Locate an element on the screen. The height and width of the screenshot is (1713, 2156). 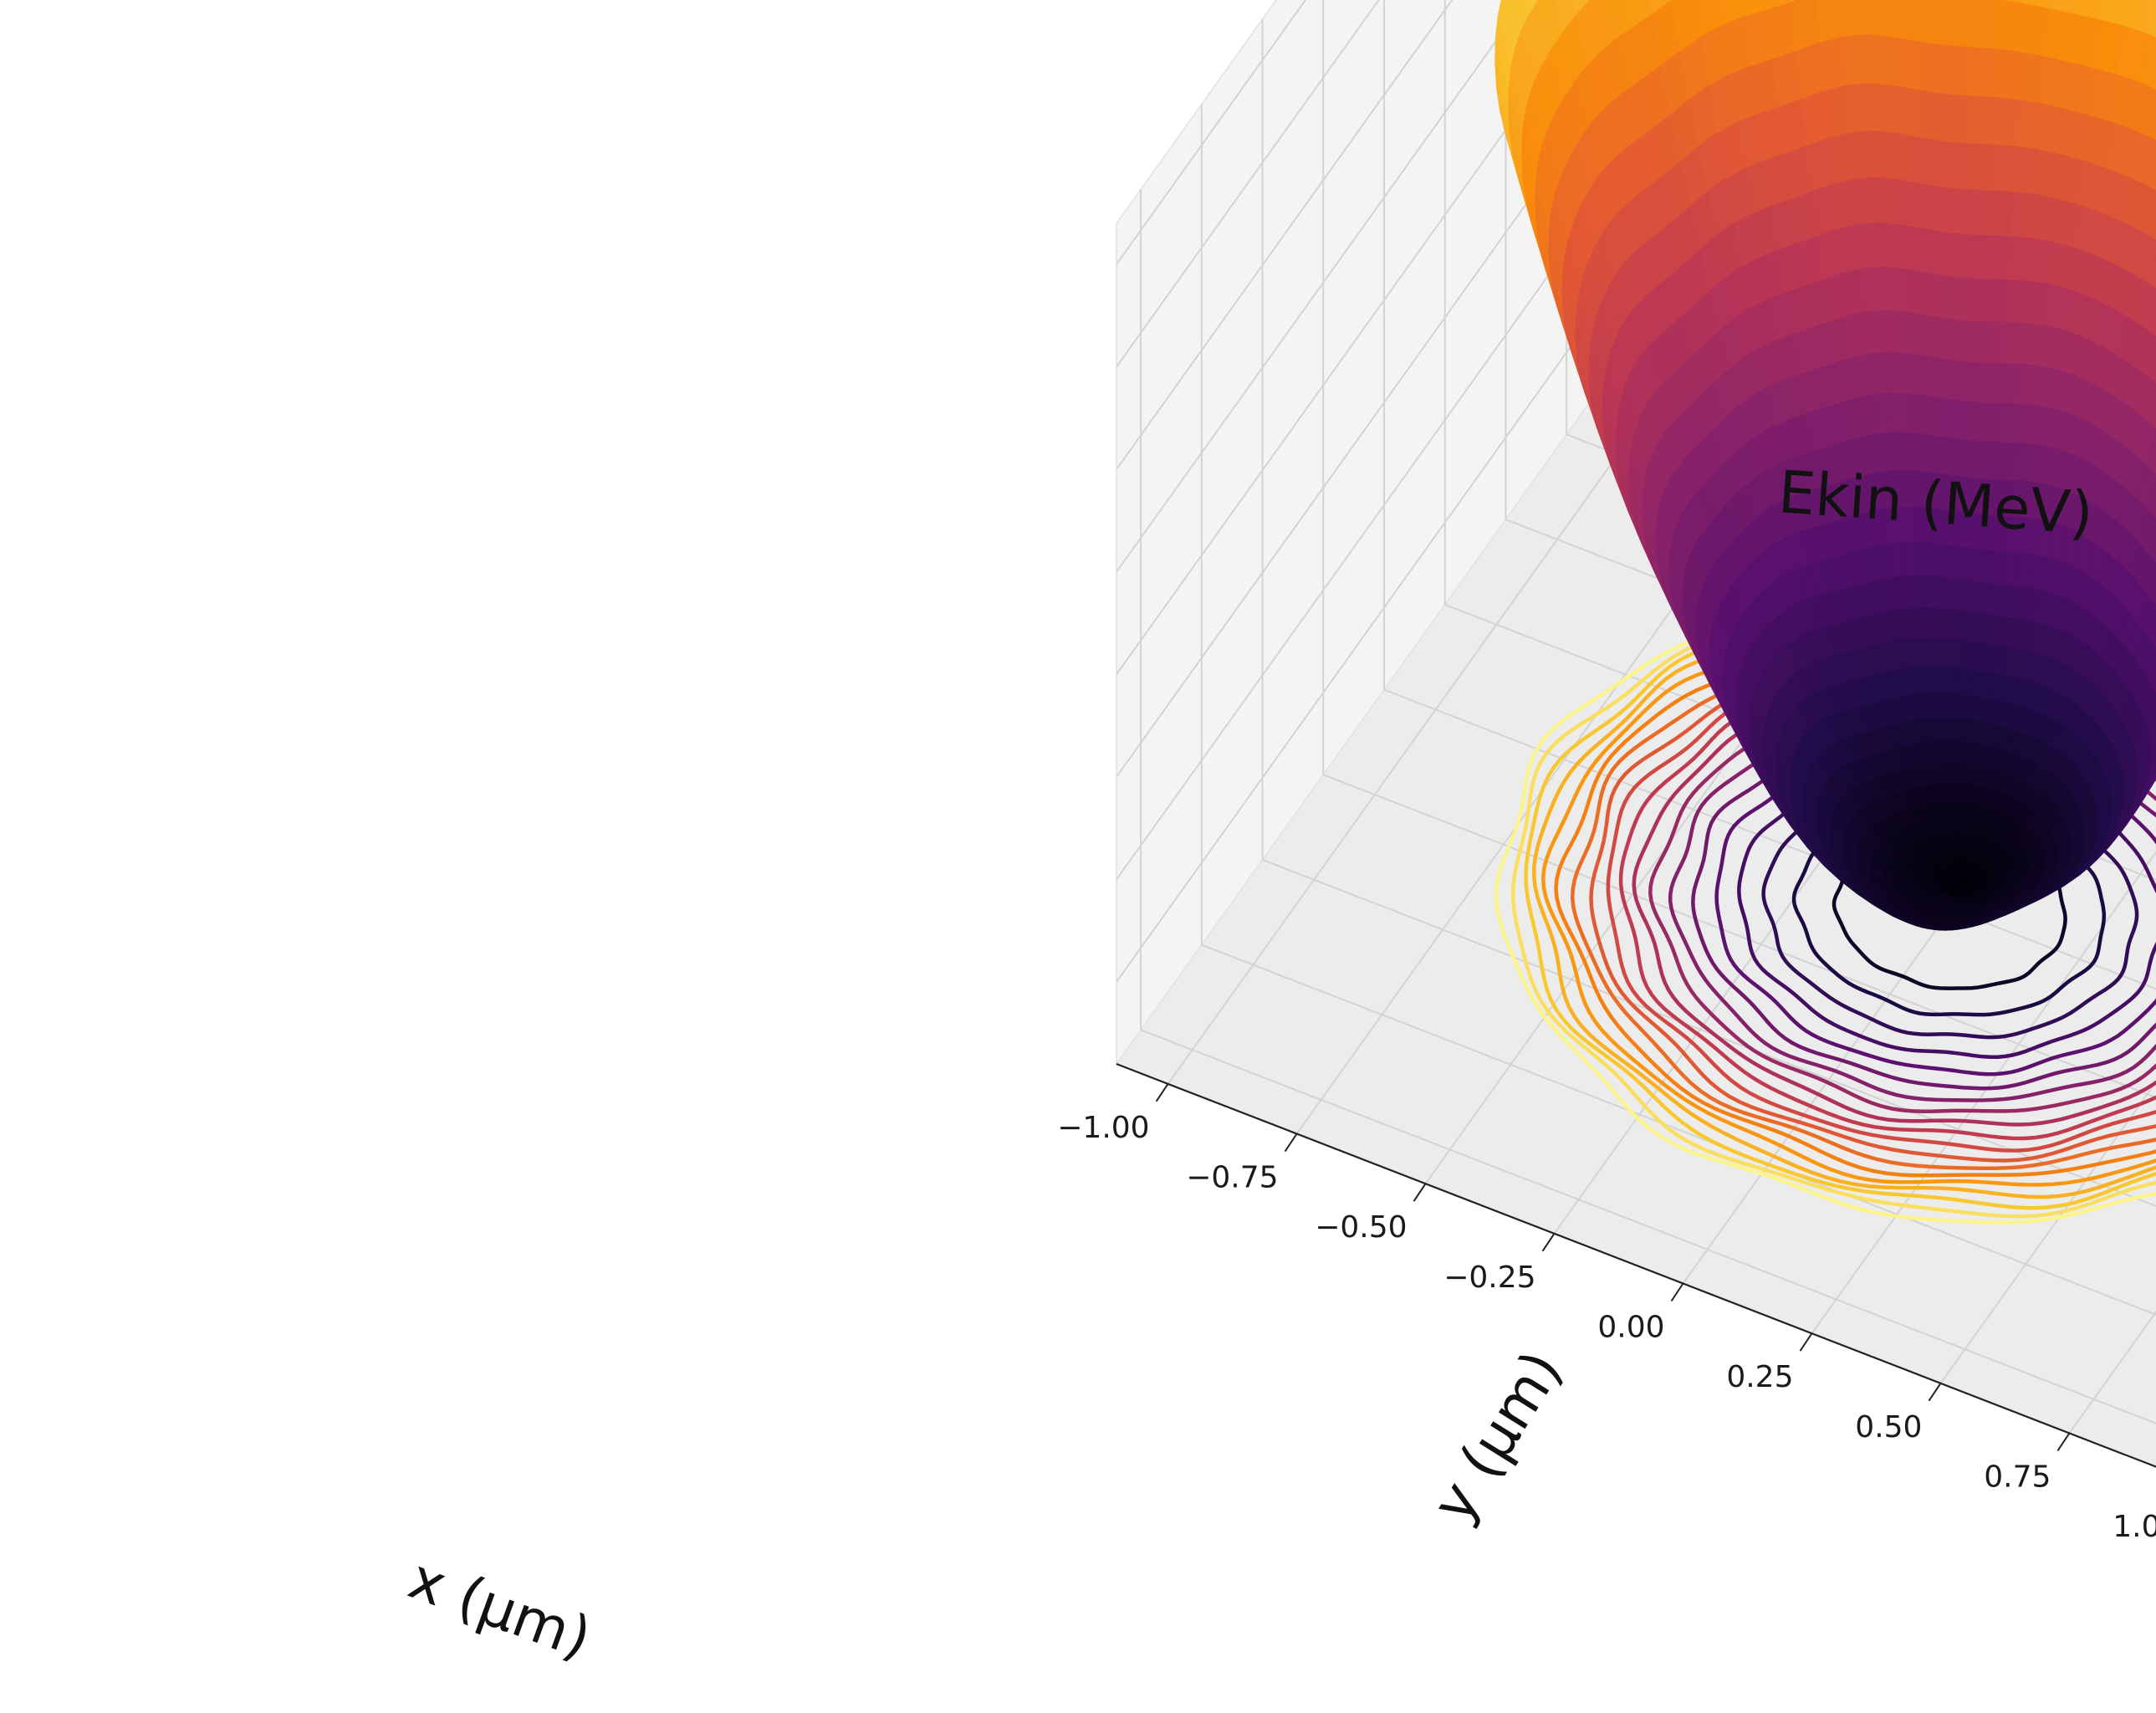
x-tick-label: 0.75 is located at coordinates (2017, 1477).